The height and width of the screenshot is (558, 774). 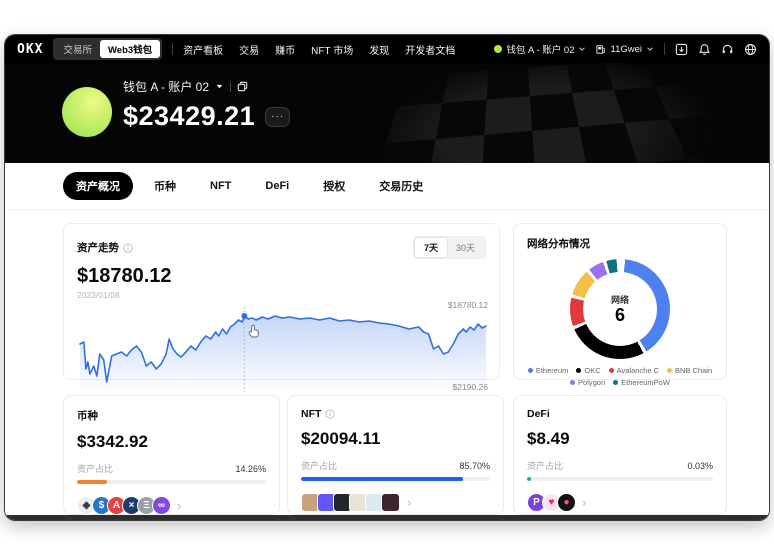 I want to click on navbar-right: 钱包 A - 账户 02 11Gwei, so click(x=625, y=49).